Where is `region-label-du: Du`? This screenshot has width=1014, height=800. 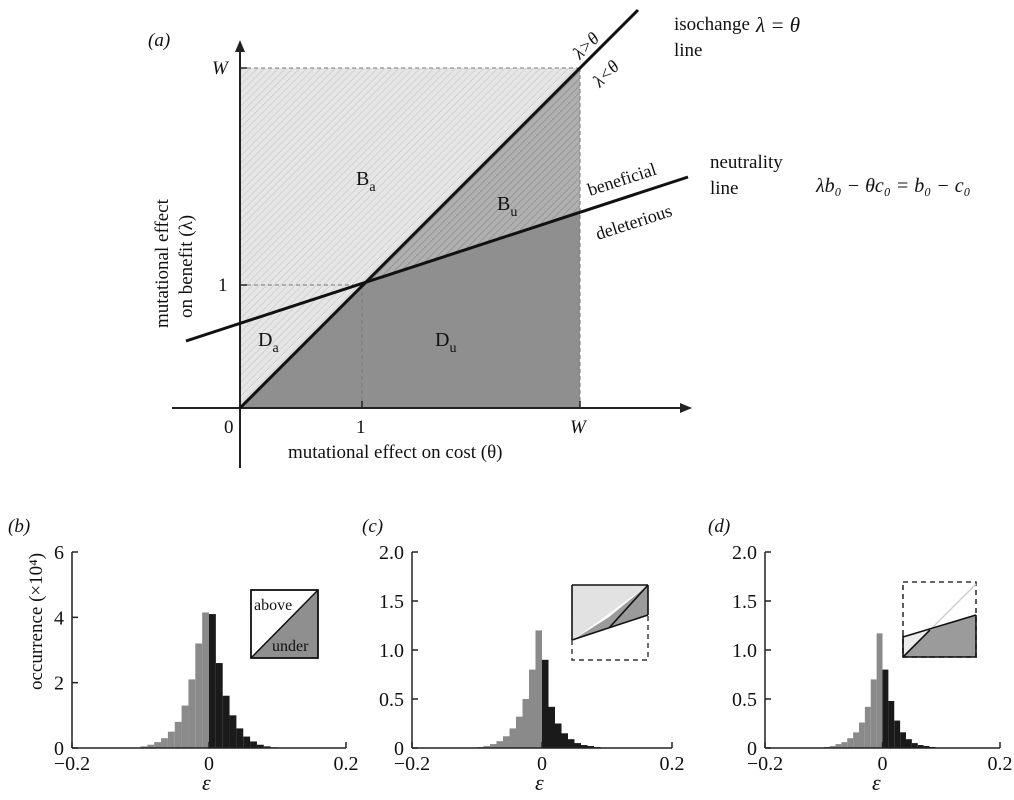 region-label-du: Du is located at coordinates (445, 342).